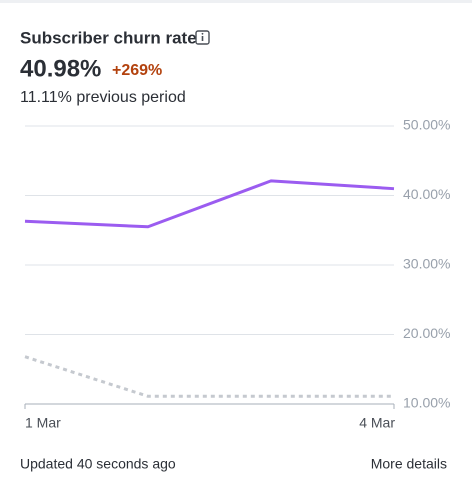  I want to click on x-tick-label: 4 Mar, so click(377, 423).